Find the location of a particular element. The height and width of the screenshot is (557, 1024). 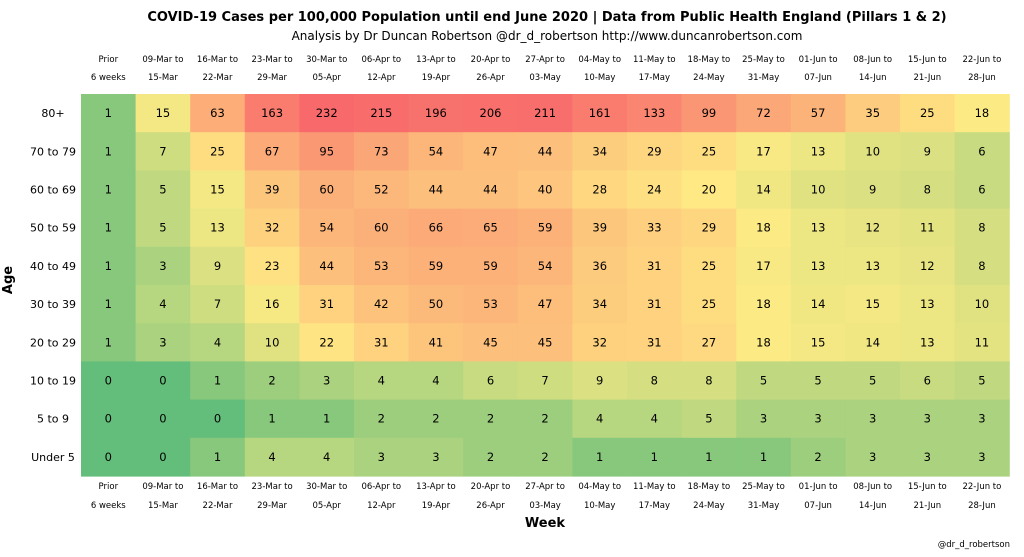

column-header-top: 09-Mar to is located at coordinates (162, 60).